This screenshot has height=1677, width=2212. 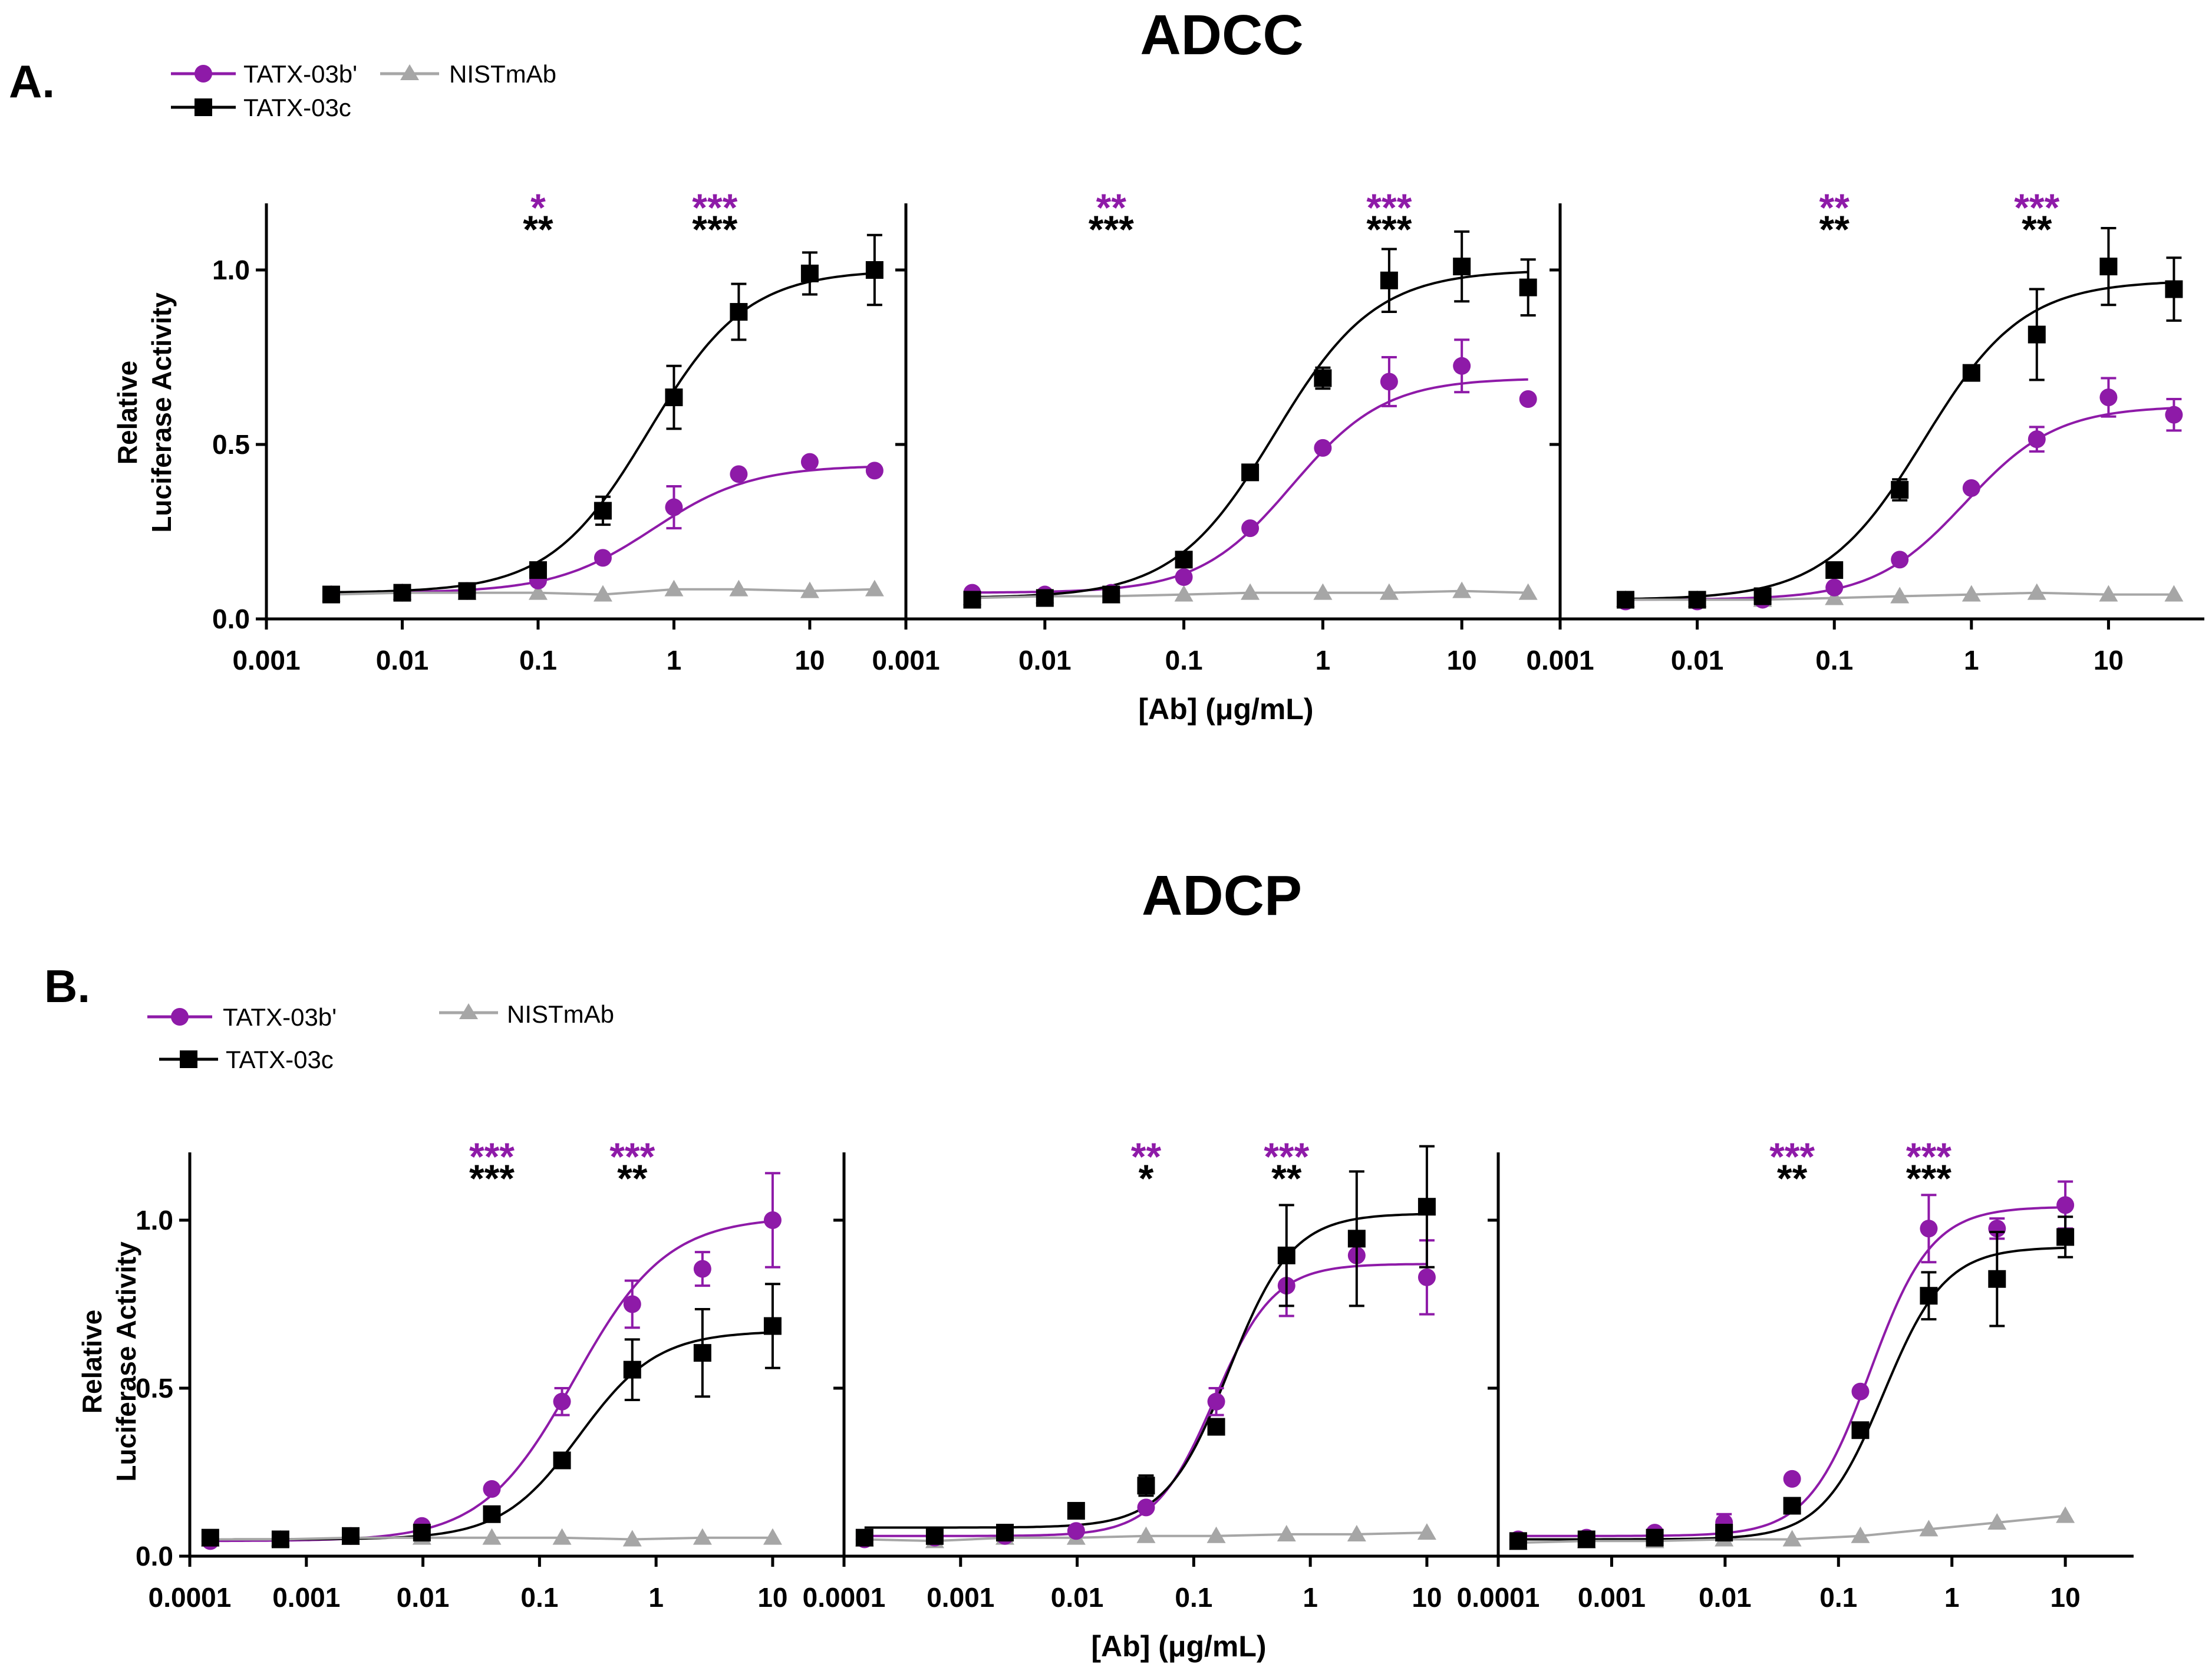 I want to click on pb2-x-tick-label: 0.1, so click(x=1193, y=1597).